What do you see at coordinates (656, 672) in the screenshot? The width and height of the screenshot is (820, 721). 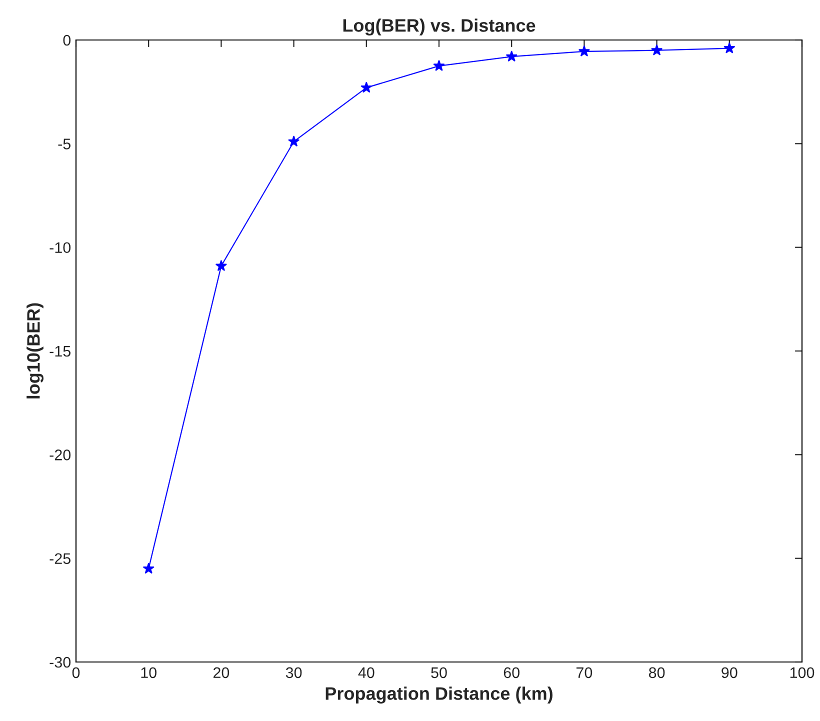 I see `x-tick-label: 80` at bounding box center [656, 672].